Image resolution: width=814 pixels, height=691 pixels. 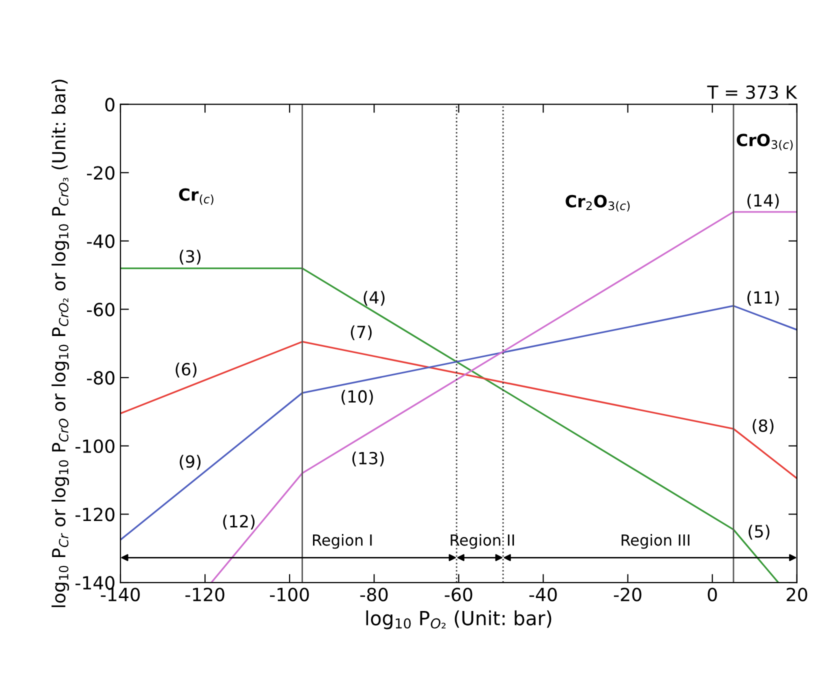 I want to click on annotation: (14), so click(x=763, y=201).